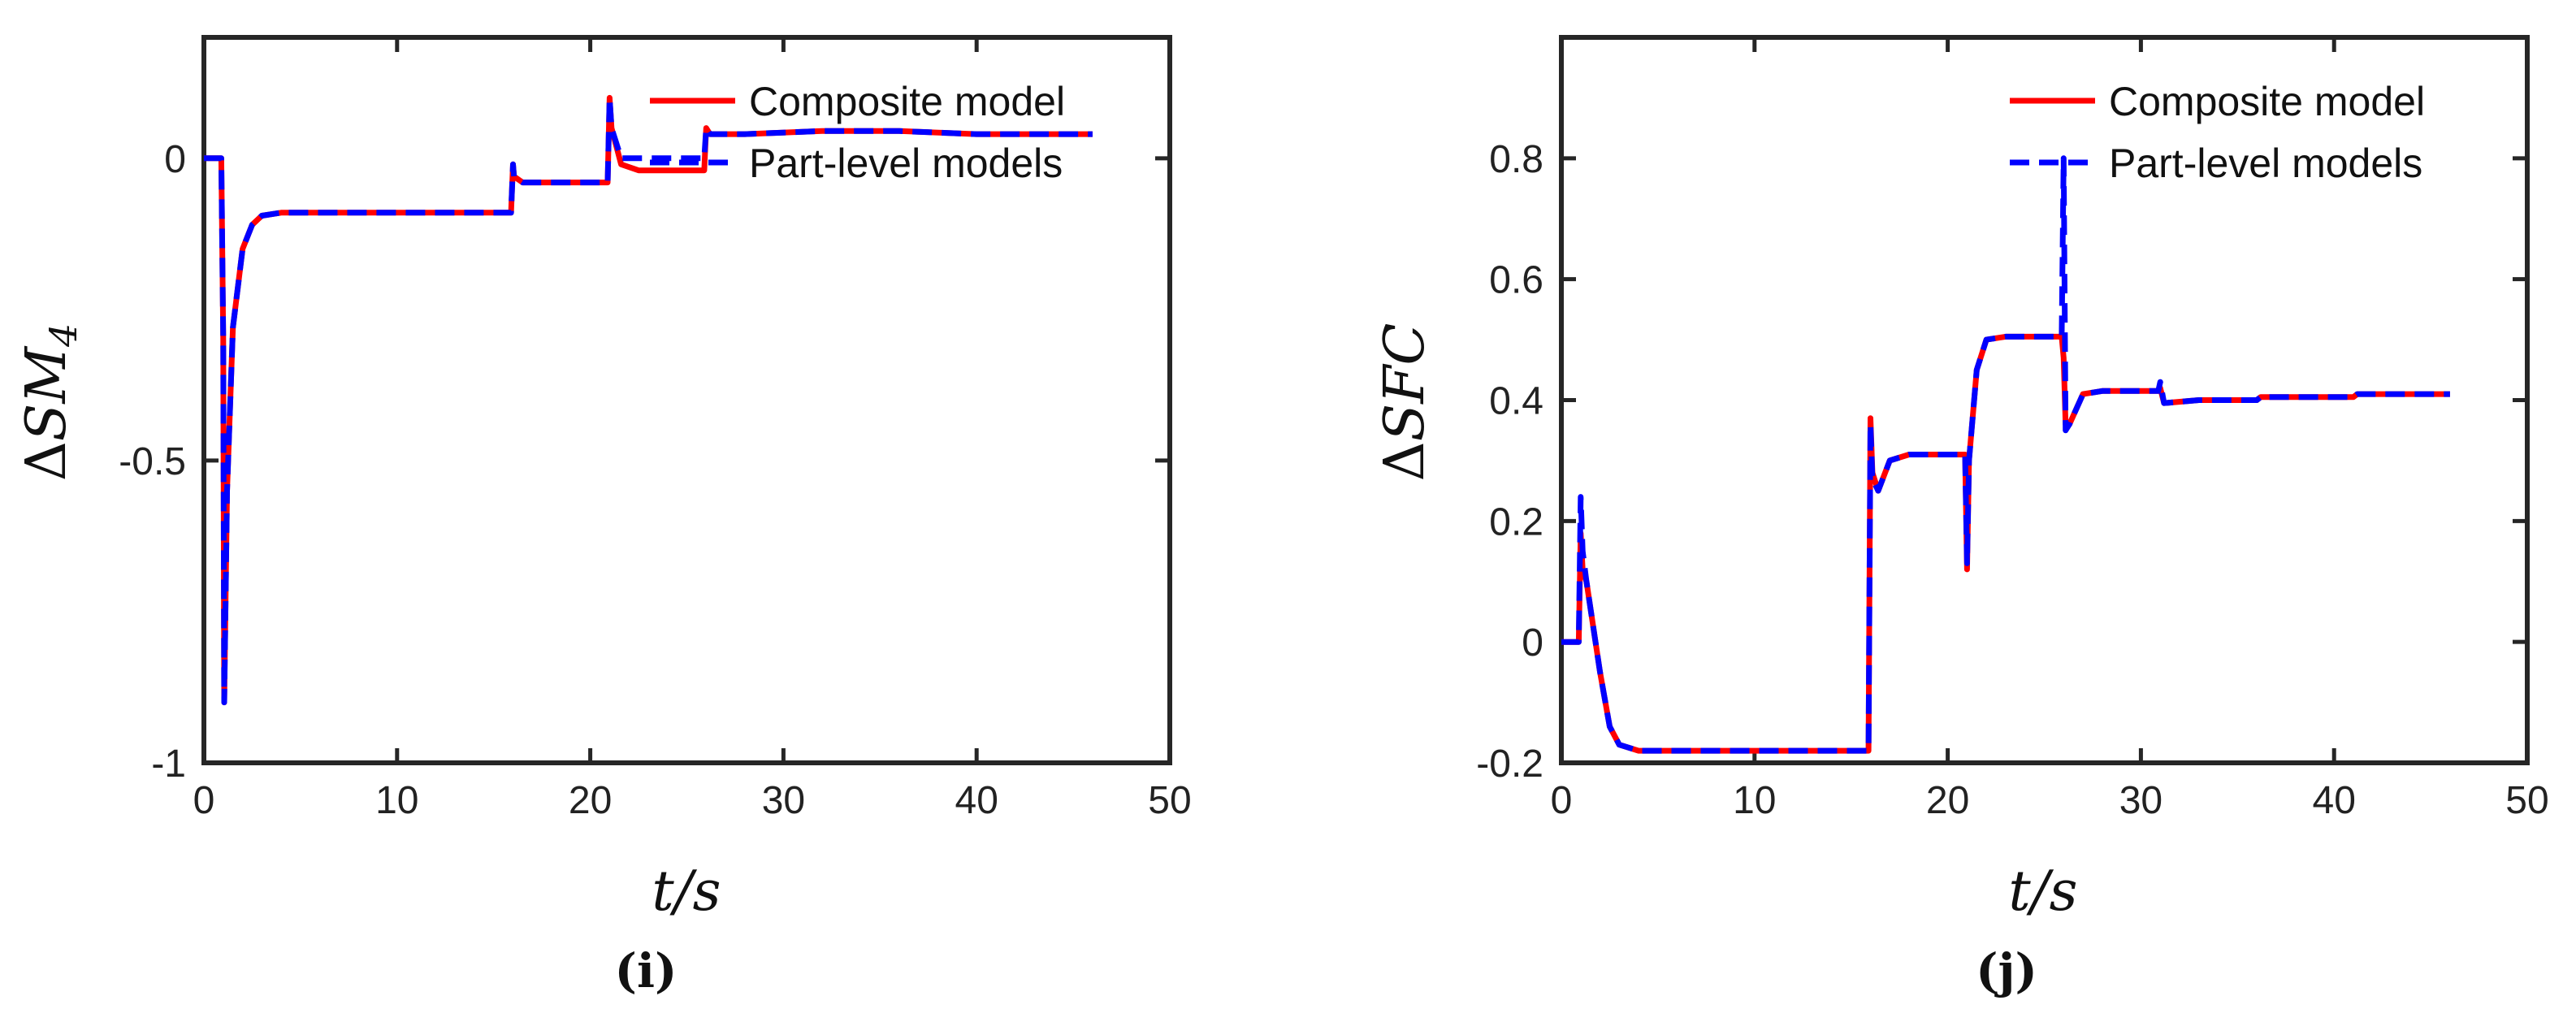 This screenshot has height=1022, width=2576. What do you see at coordinates (1516, 522) in the screenshot?
I see `y-tick-label: 0.2` at bounding box center [1516, 522].